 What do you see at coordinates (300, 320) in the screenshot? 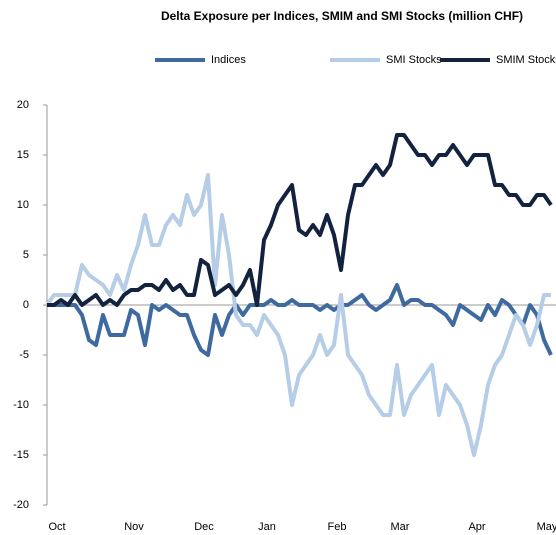
I see `series-line` at bounding box center [300, 320].